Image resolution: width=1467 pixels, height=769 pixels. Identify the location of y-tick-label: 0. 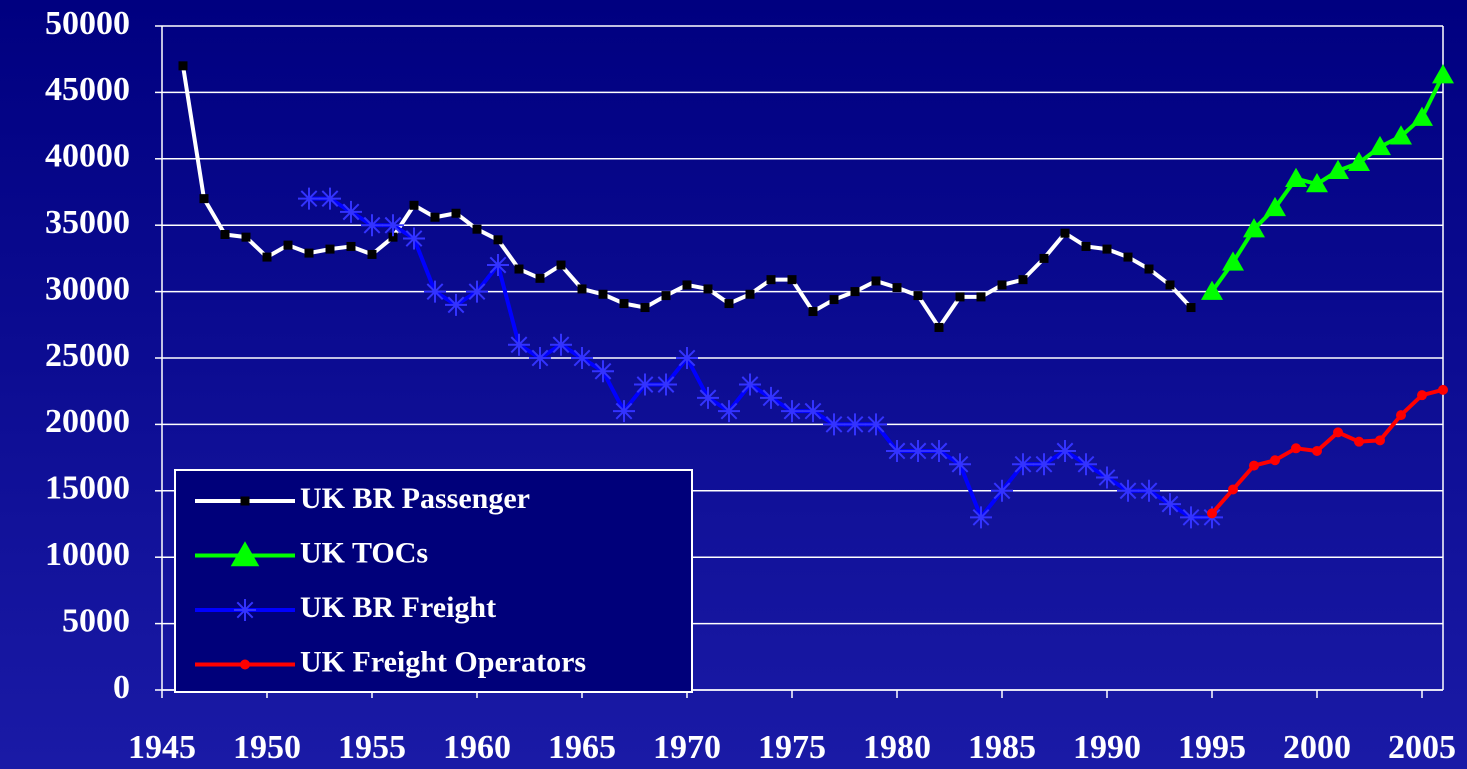
(121, 687).